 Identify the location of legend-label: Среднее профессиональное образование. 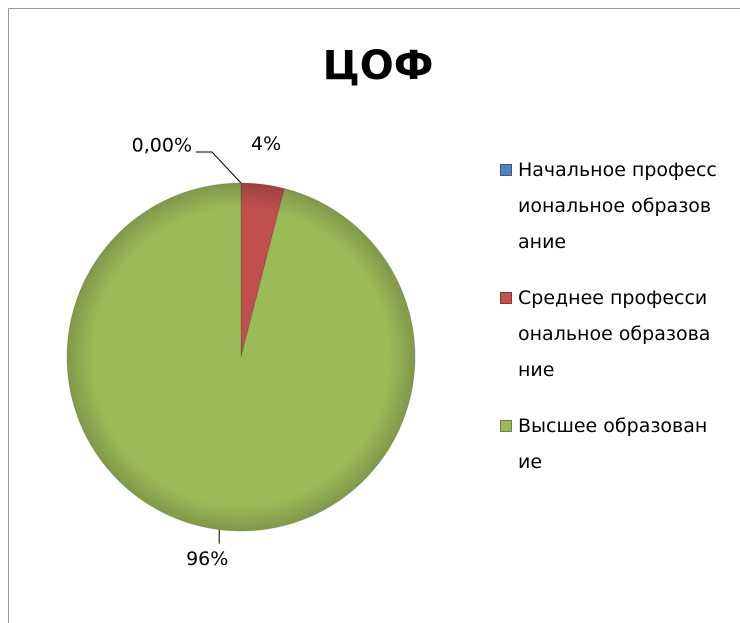
(614, 334).